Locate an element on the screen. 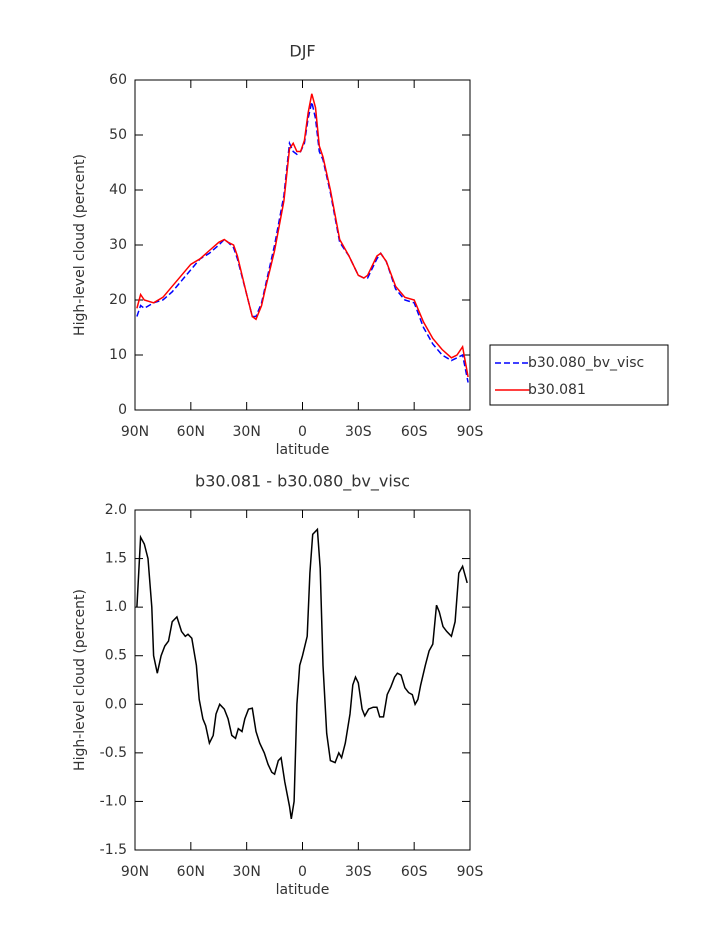 The height and width of the screenshot is (935, 723). y-tick-label: 2.0 is located at coordinates (116, 510).